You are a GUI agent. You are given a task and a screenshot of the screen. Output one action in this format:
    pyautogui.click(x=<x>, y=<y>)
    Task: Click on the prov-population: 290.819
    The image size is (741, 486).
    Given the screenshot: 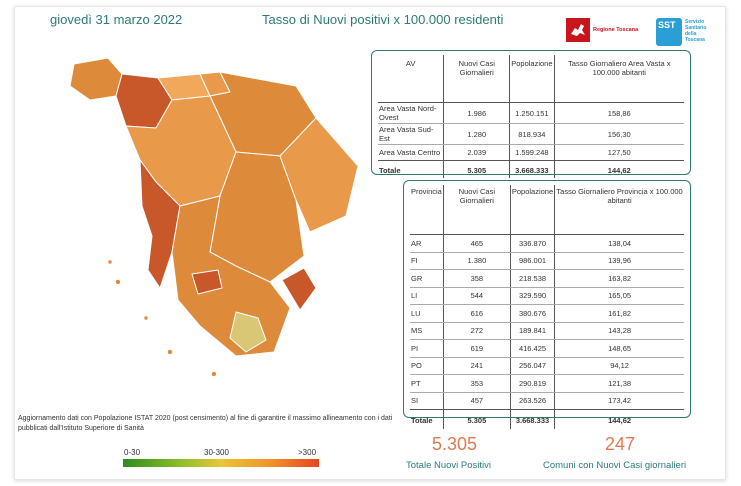 What is the action you would take?
    pyautogui.click(x=532, y=383)
    